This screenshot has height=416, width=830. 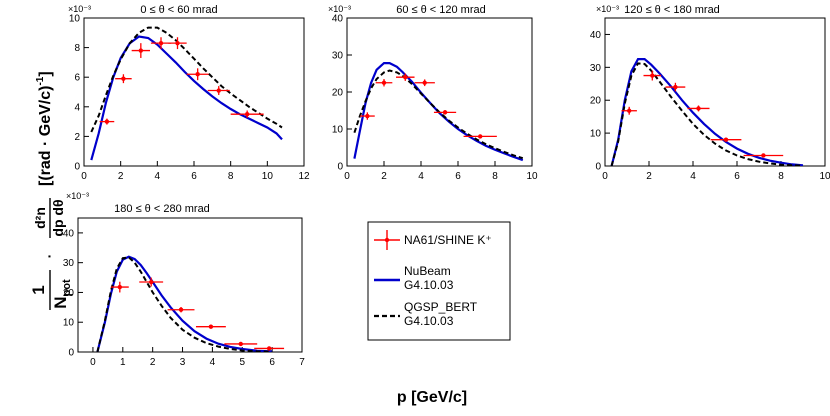 What do you see at coordinates (123, 362) in the screenshot?
I see `x-tick-label: 1` at bounding box center [123, 362].